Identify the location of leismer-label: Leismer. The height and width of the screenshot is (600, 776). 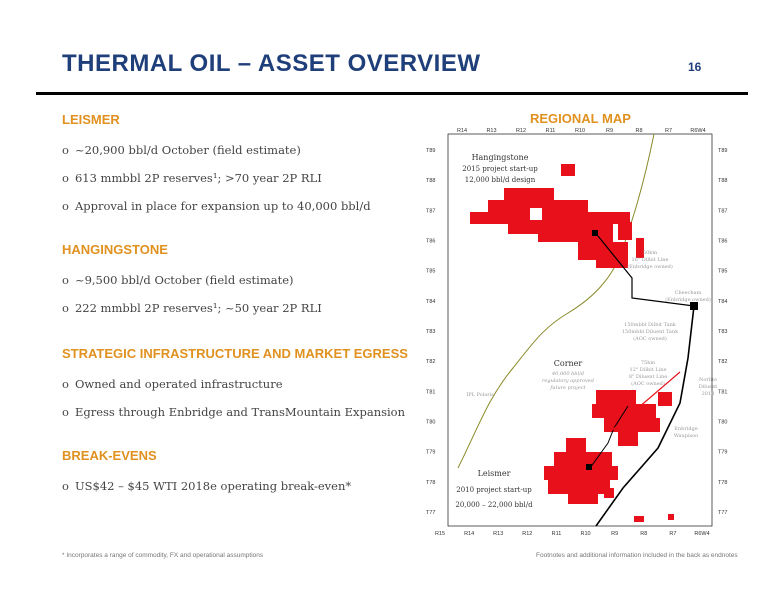
(494, 473).